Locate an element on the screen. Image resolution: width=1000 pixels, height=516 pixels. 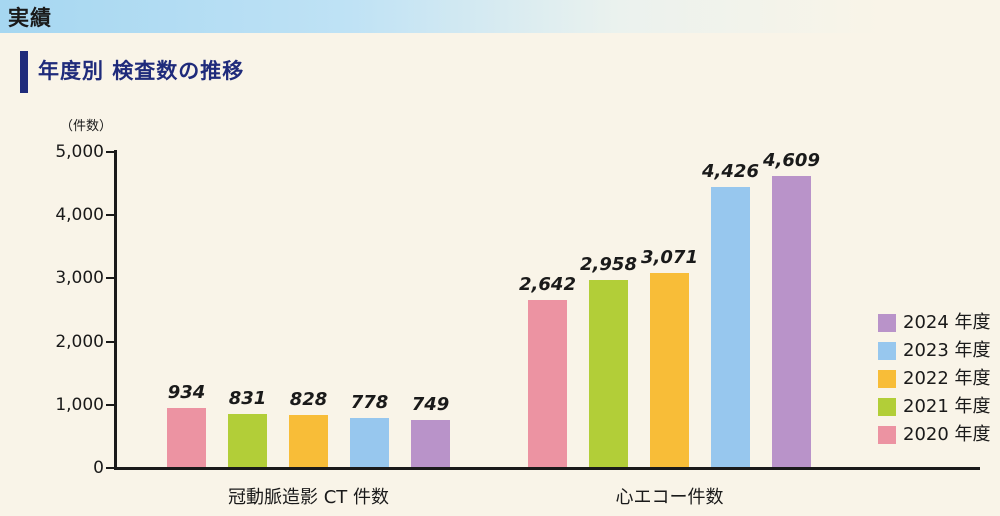
y-tick-label: 2,000 is located at coordinates (79, 341).